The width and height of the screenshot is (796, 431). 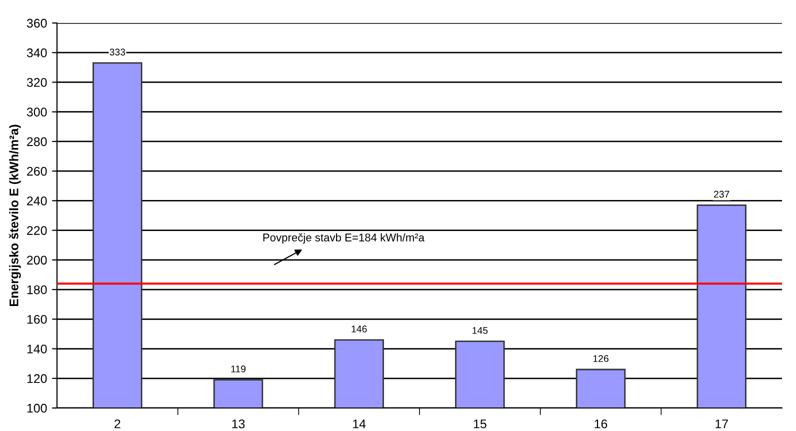 I want to click on y-tick-label: 240, so click(x=37, y=201).